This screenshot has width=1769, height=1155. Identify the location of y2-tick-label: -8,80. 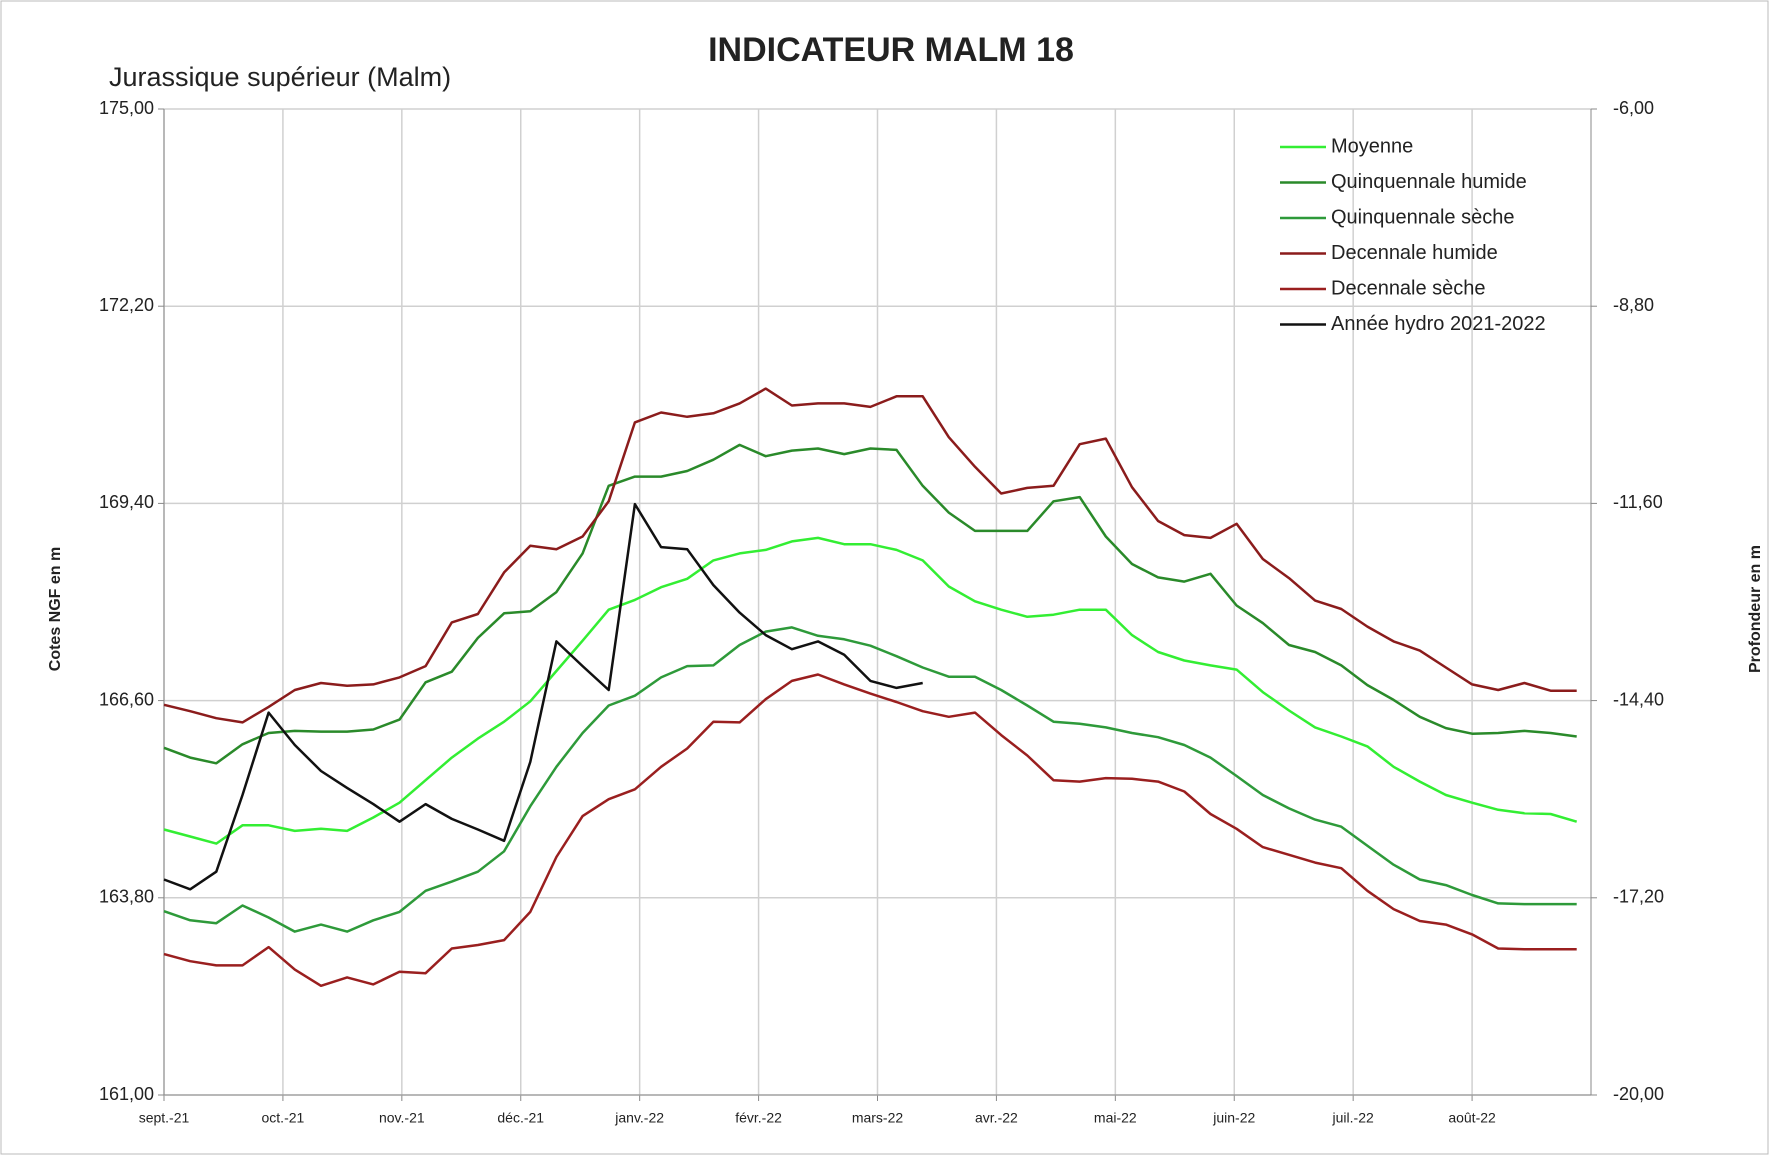
(1633, 305).